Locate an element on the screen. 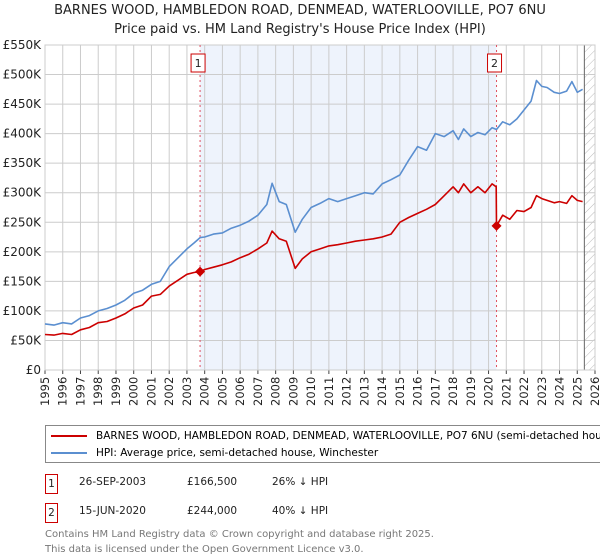  x-tick-label: 2022 is located at coordinates (524, 391).